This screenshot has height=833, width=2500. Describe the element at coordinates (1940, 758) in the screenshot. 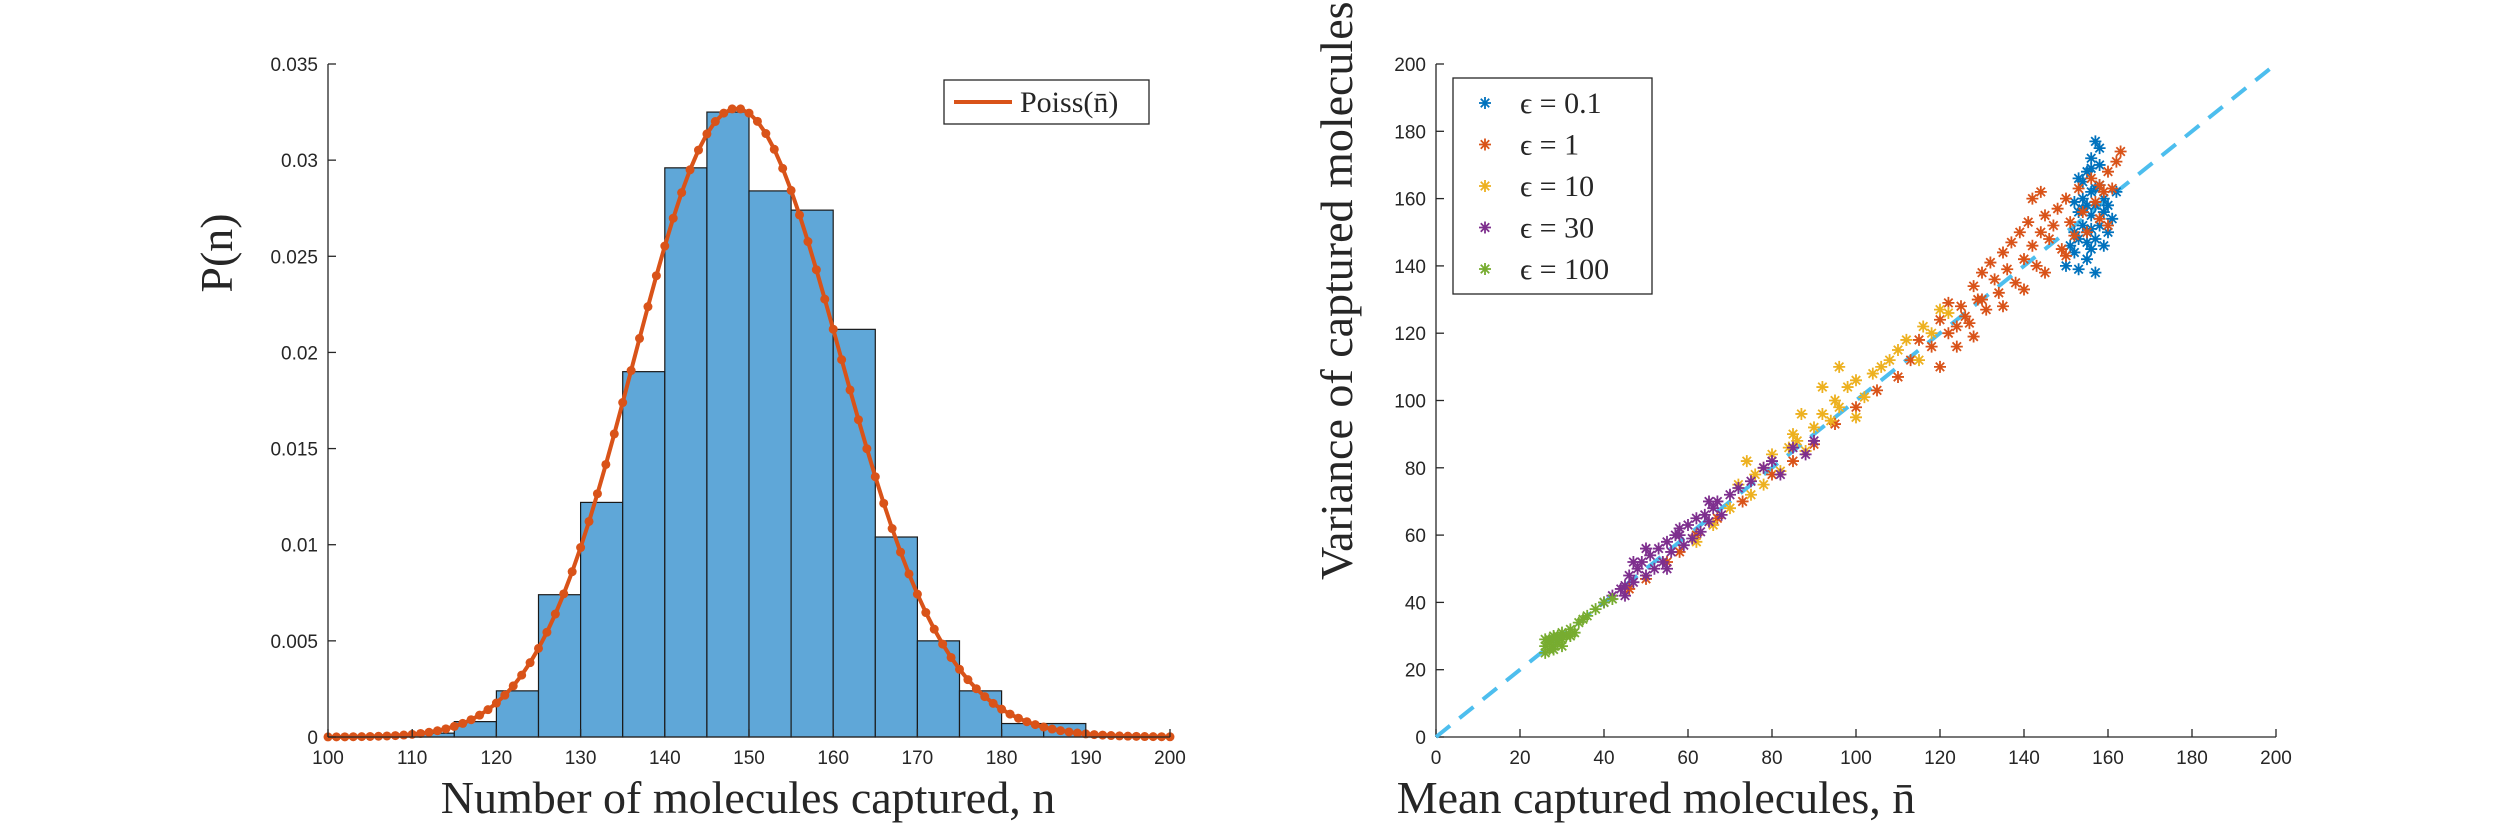

I see `scatter-x-tick-label: 120` at that location.